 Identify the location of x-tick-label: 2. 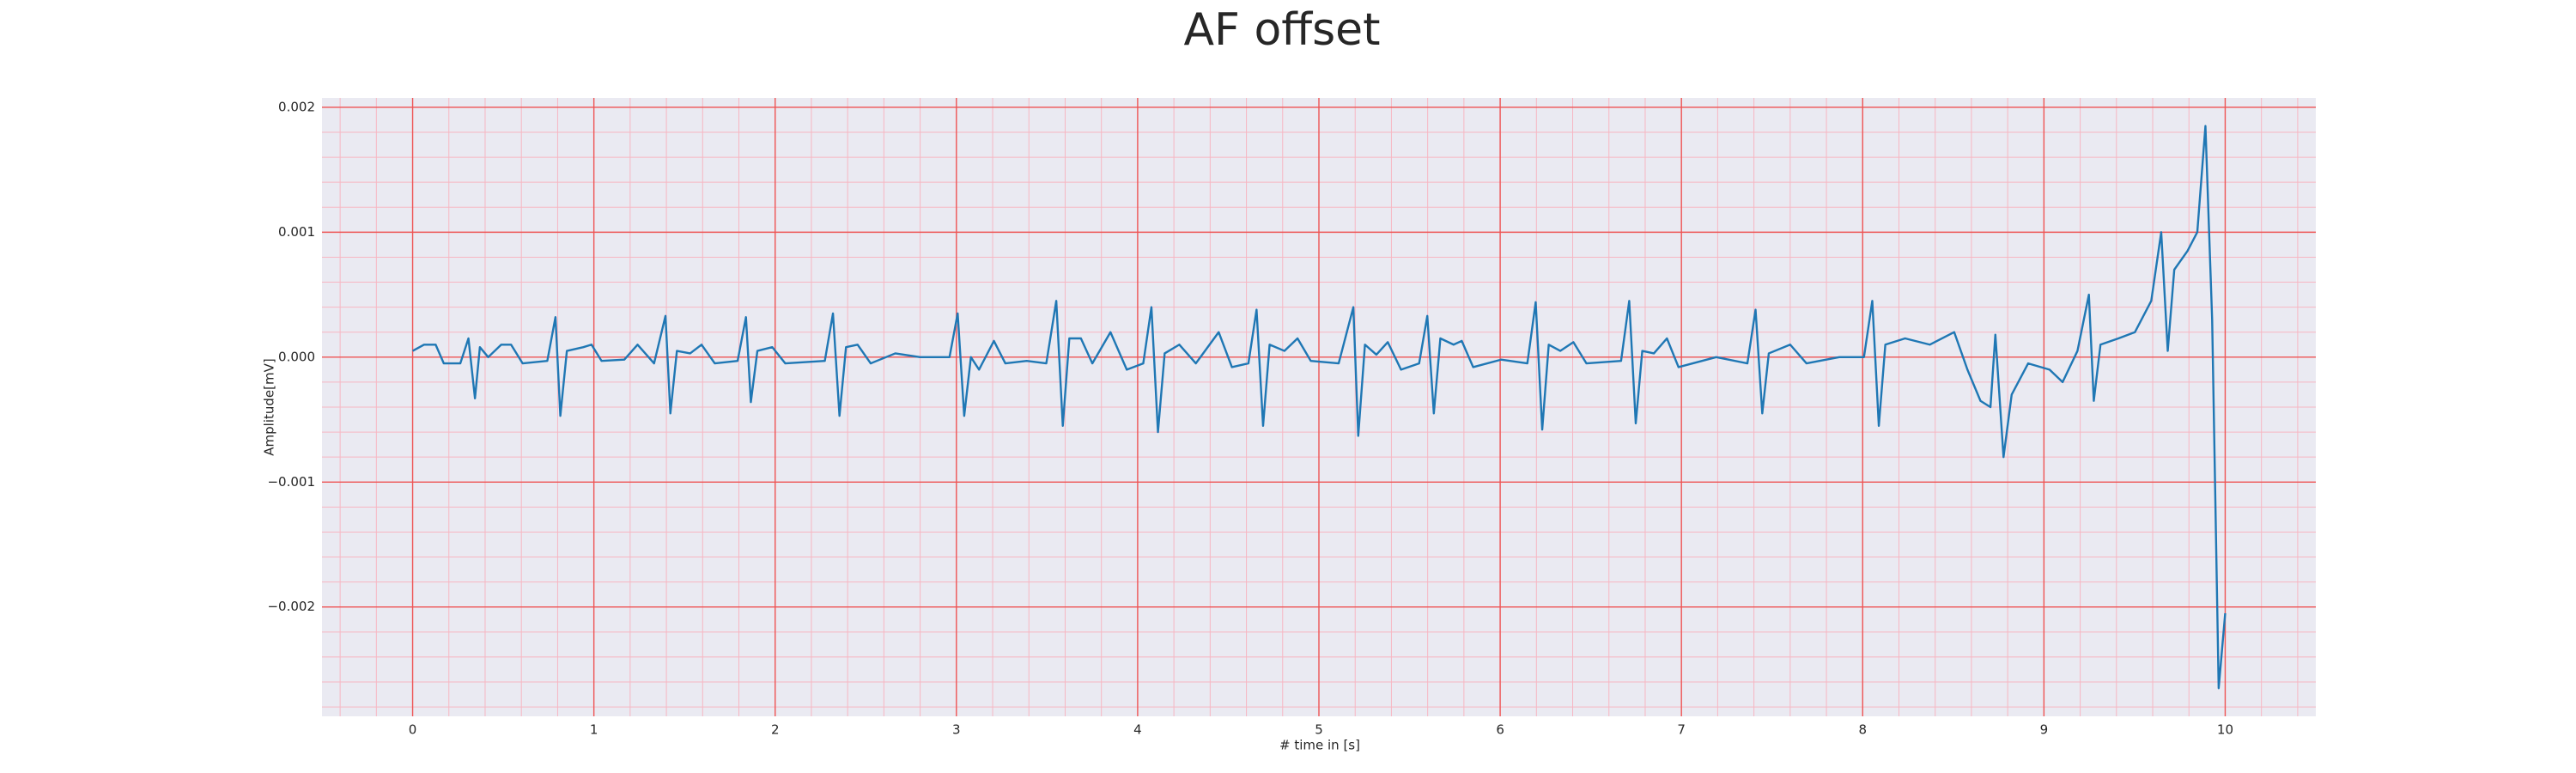
(775, 730).